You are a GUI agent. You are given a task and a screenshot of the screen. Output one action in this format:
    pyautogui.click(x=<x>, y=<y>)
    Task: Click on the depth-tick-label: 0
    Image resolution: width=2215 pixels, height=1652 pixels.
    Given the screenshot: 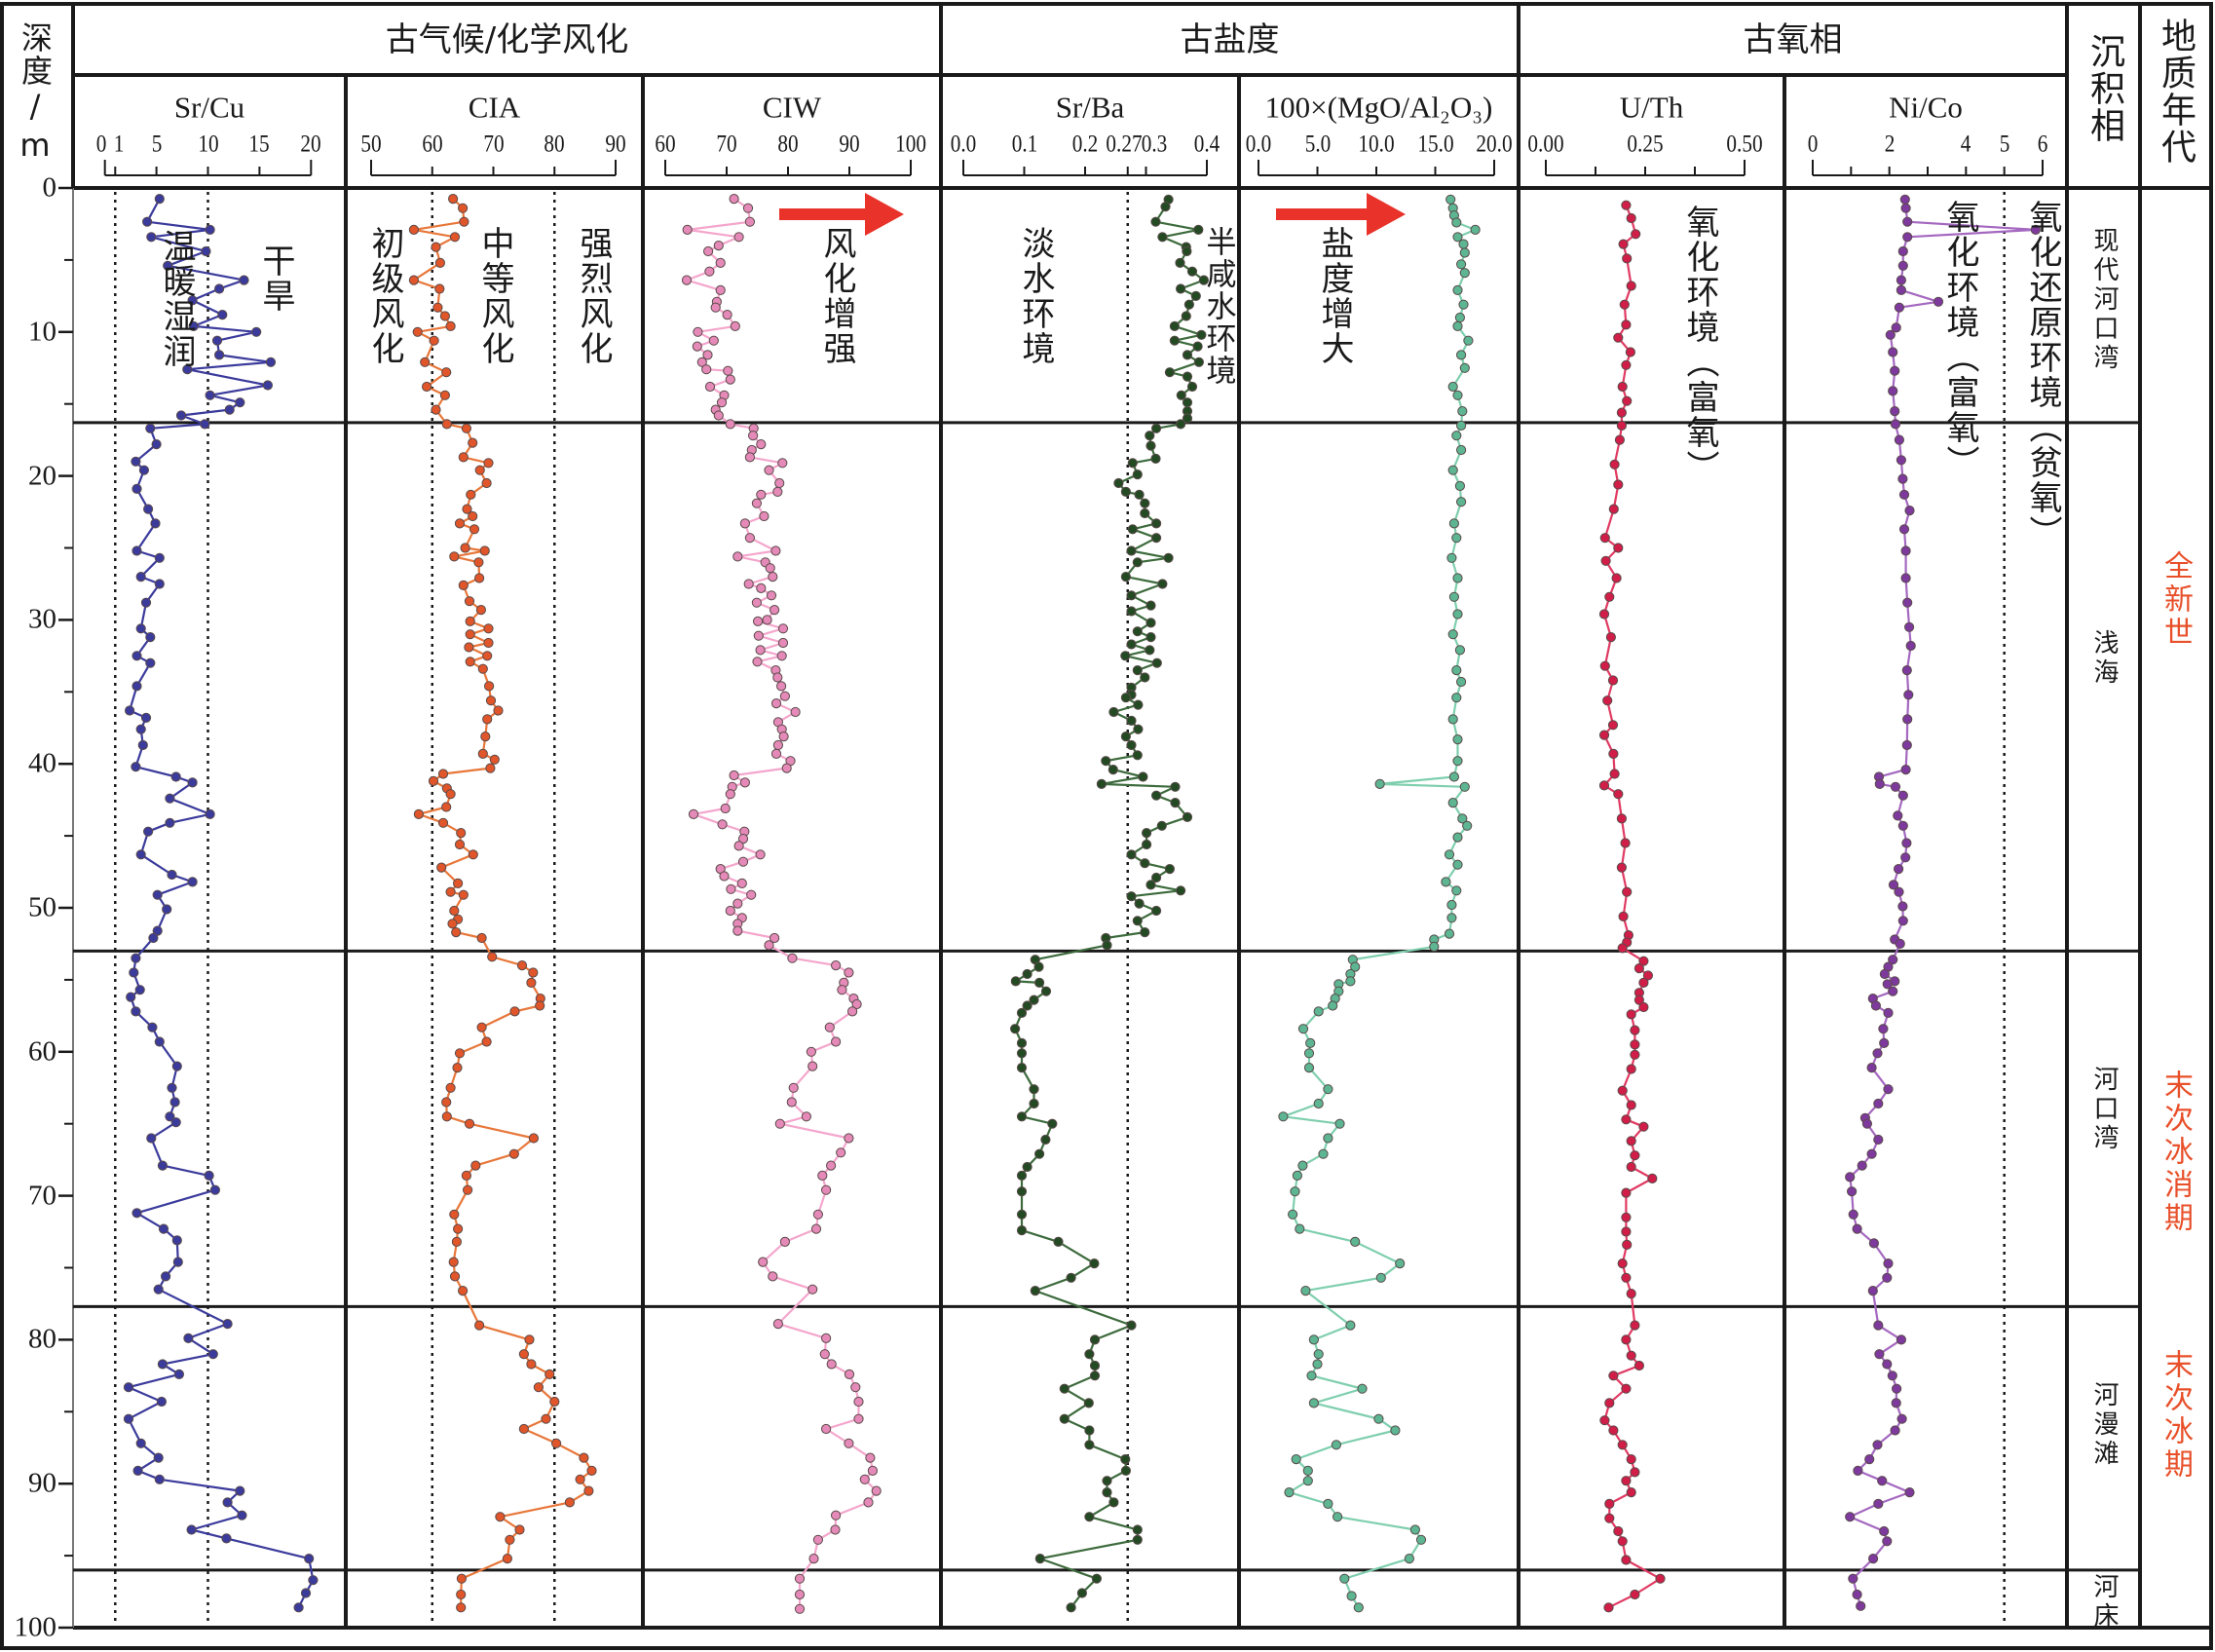 What is the action you would take?
    pyautogui.click(x=49, y=187)
    